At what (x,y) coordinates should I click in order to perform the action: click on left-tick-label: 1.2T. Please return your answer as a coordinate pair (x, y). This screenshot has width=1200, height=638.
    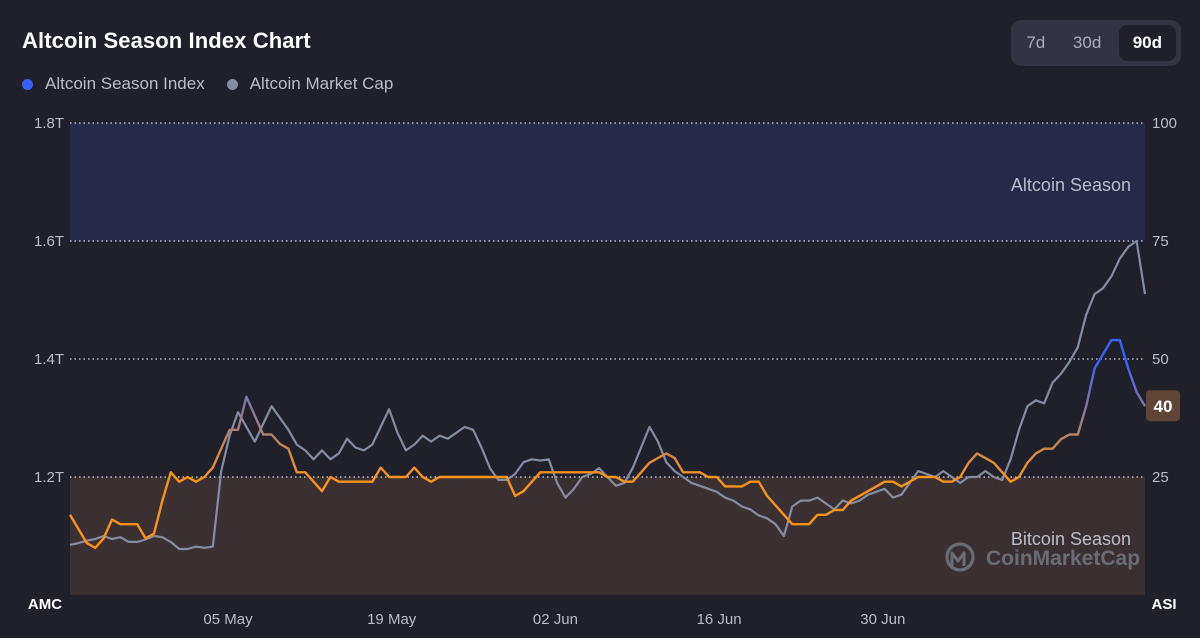
    Looking at the image, I should click on (49, 477).